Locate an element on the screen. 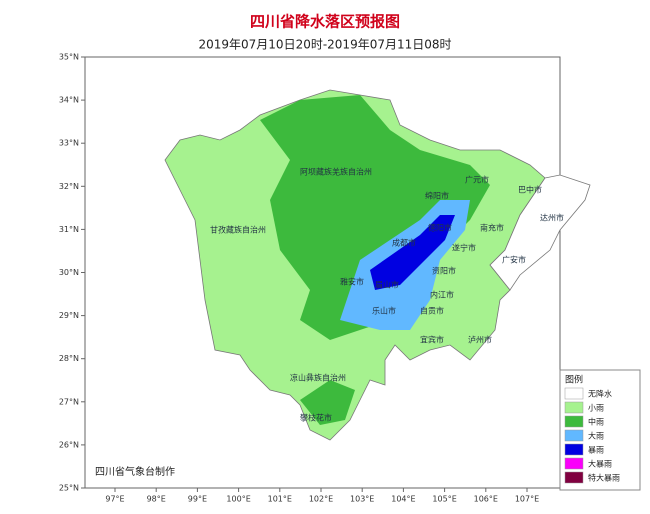 The width and height of the screenshot is (650, 514). region-label: 成都市 is located at coordinates (404, 243).